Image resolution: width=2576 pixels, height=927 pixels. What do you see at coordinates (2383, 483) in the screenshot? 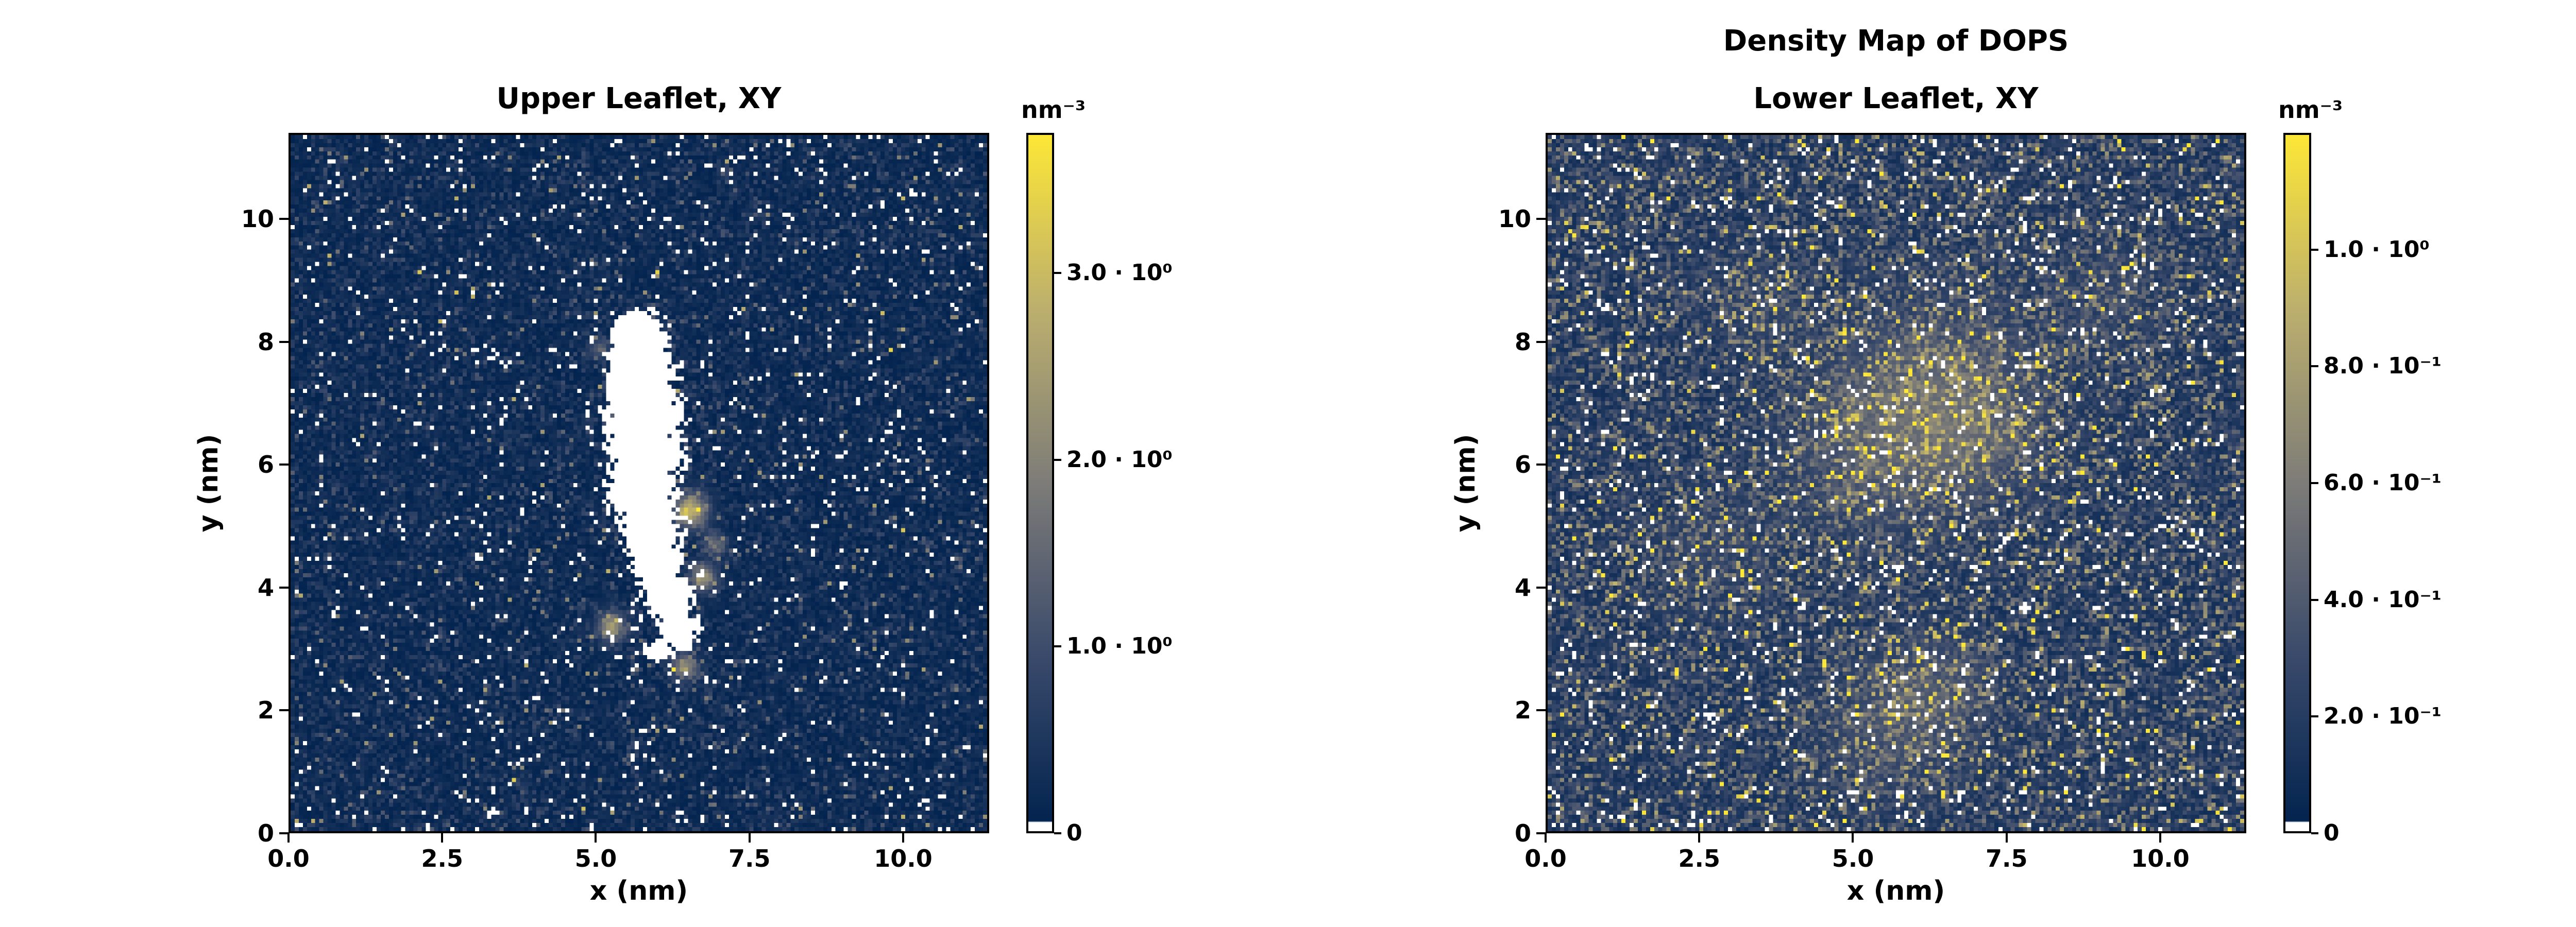
I see `colorbar-tick-label: 6.0 · 10⁻¹` at bounding box center [2383, 483].